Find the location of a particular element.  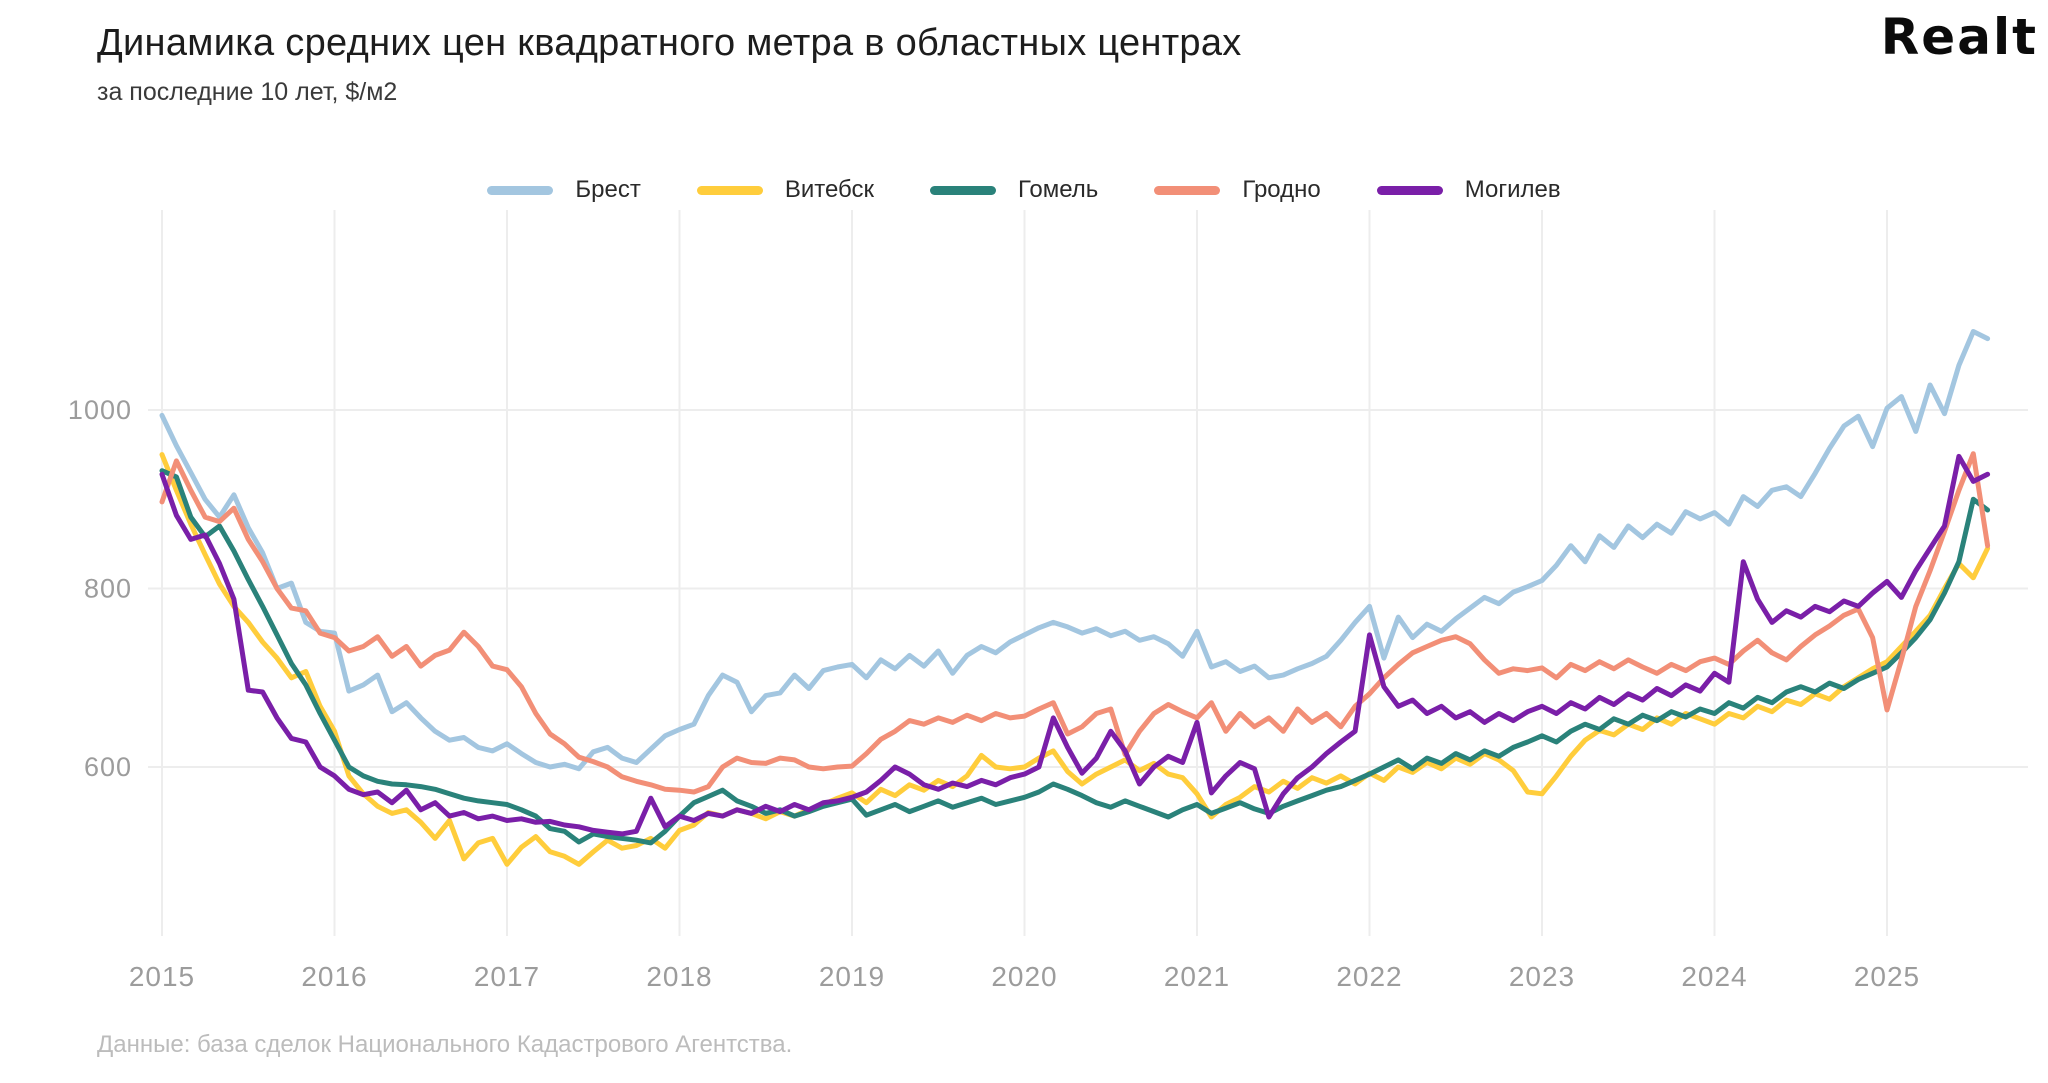

legend-label-grodno: Гродно is located at coordinates (1281, 189).